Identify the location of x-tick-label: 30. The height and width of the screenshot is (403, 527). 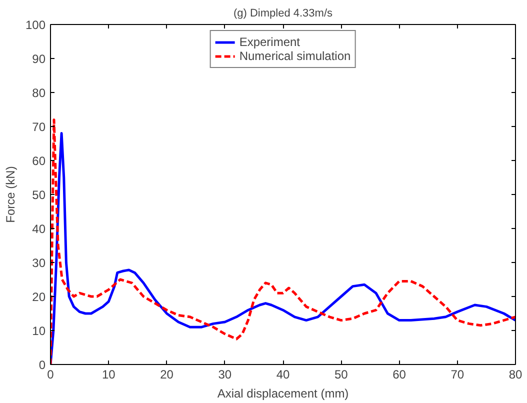
(225, 375).